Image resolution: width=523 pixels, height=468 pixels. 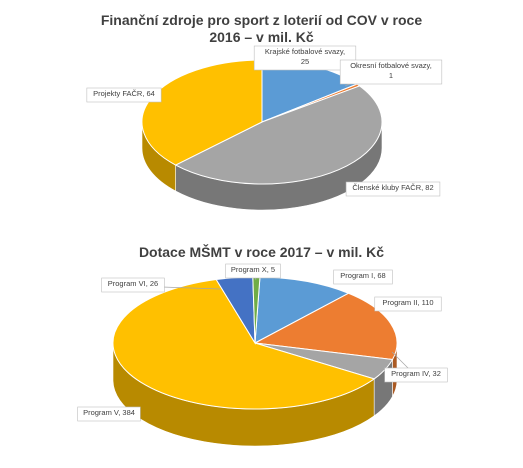 I want to click on data-label-box-program-vi, so click(x=133, y=285).